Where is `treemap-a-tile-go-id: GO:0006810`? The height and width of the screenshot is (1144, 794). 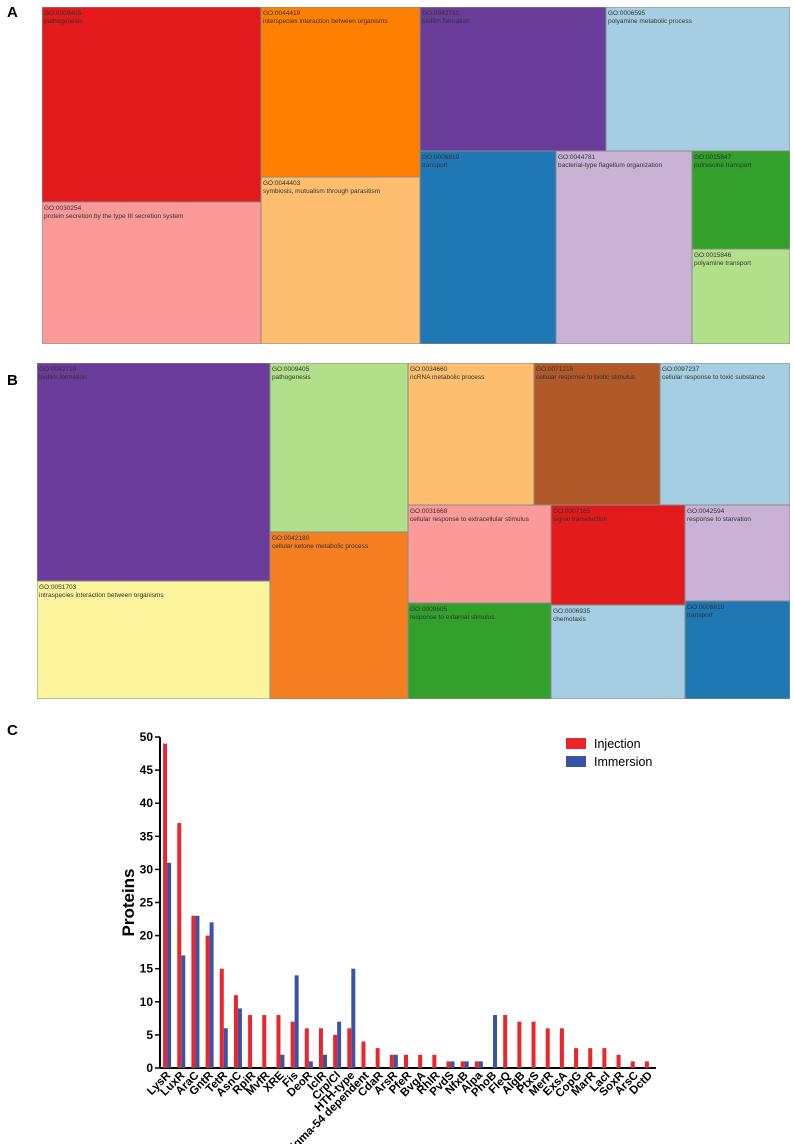
treemap-a-tile-go-id: GO:0006810 is located at coordinates (441, 157).